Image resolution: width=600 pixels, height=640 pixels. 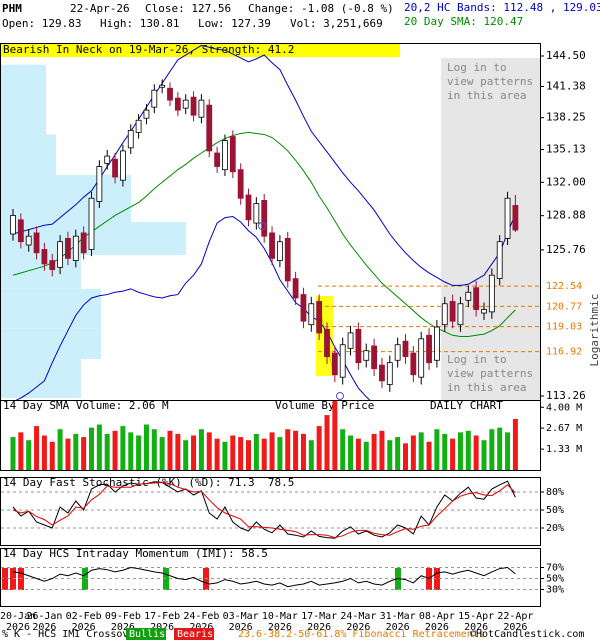 I want to click on bearish-signal, so click(x=437, y=579).